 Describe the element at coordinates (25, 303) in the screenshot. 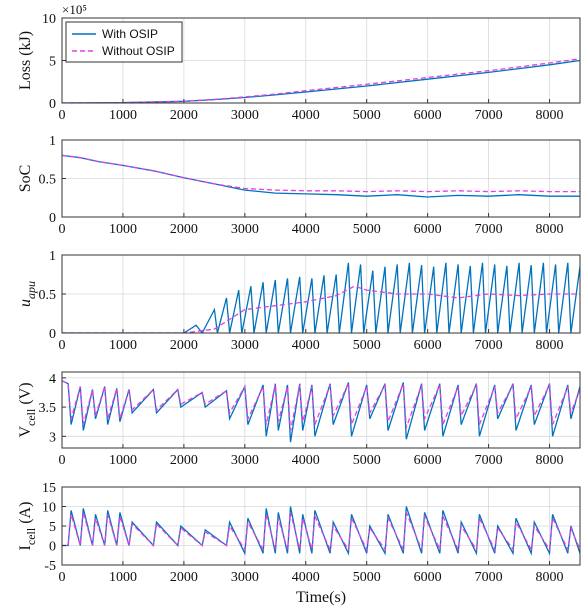

I see `y-axis-label-main: u` at that location.